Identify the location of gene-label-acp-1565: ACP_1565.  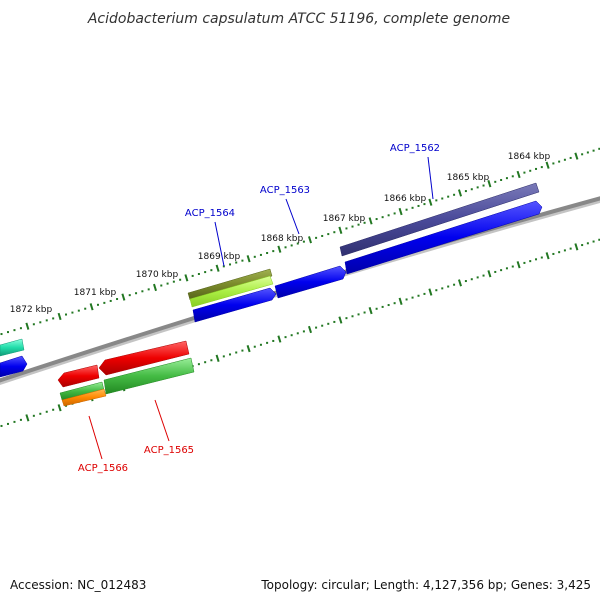
(169, 450).